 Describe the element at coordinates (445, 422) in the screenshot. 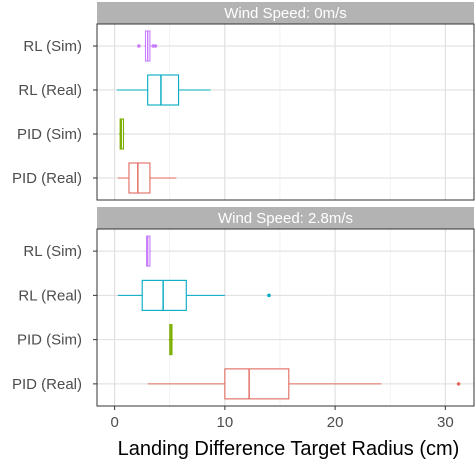

I see `x-tick-label: 30` at that location.